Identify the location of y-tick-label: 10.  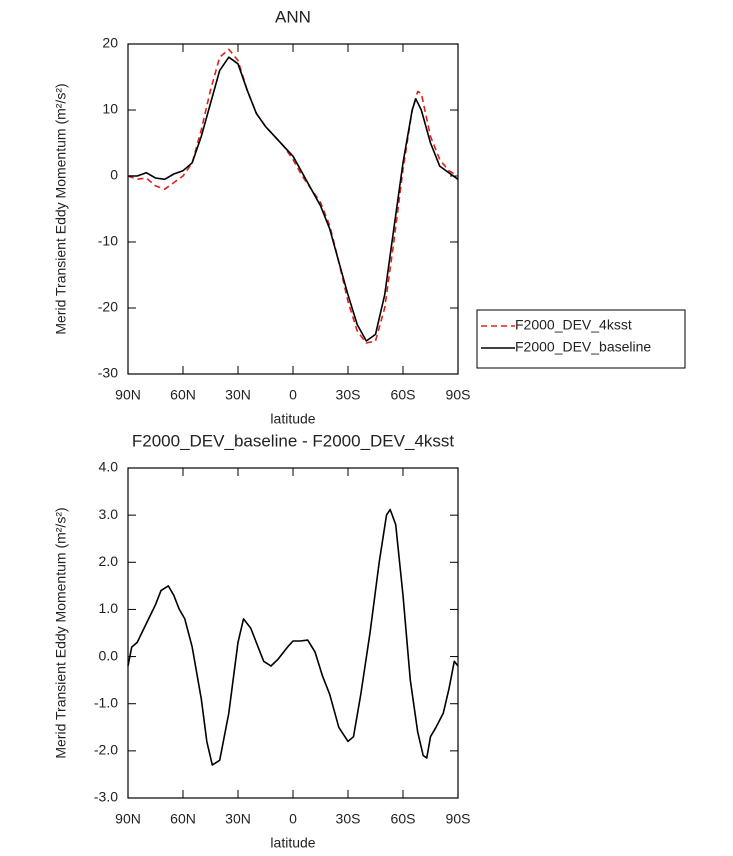
(110, 109).